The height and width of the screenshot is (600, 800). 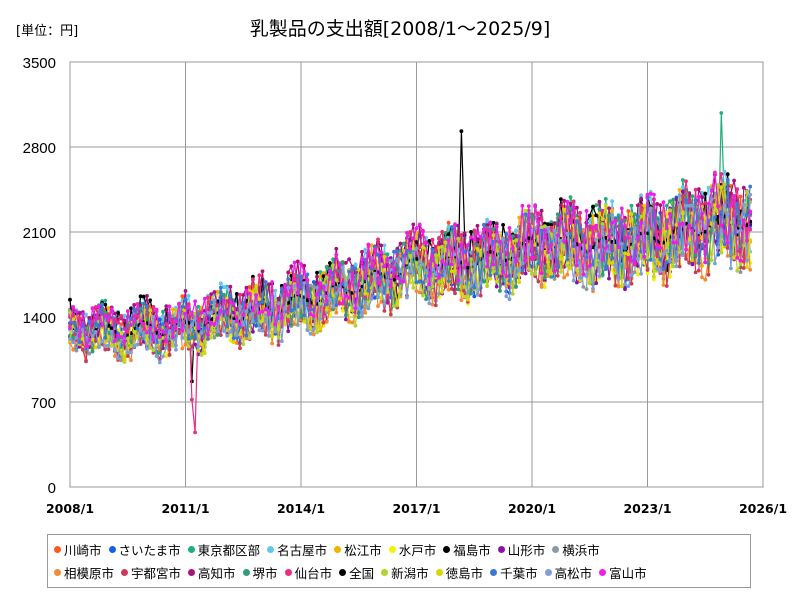 I want to click on legend-item: 福島市, so click(x=467, y=549).